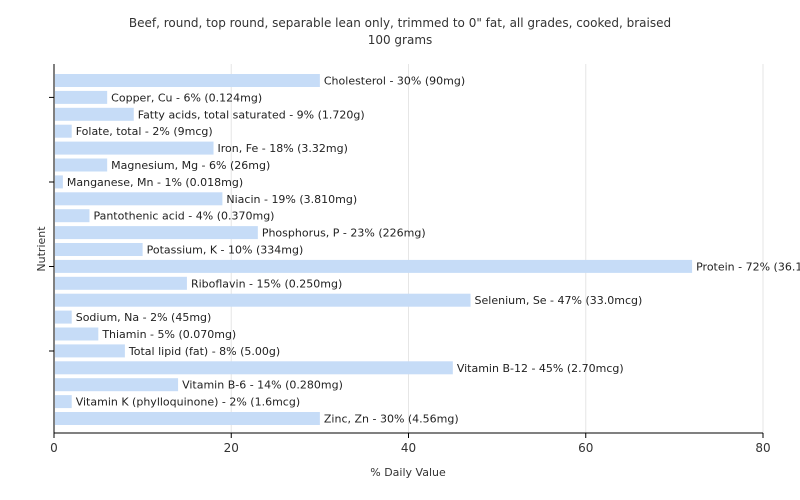 This screenshot has height=500, width=800. Describe the element at coordinates (231, 448) in the screenshot. I see `x-tick-label: 20` at that location.